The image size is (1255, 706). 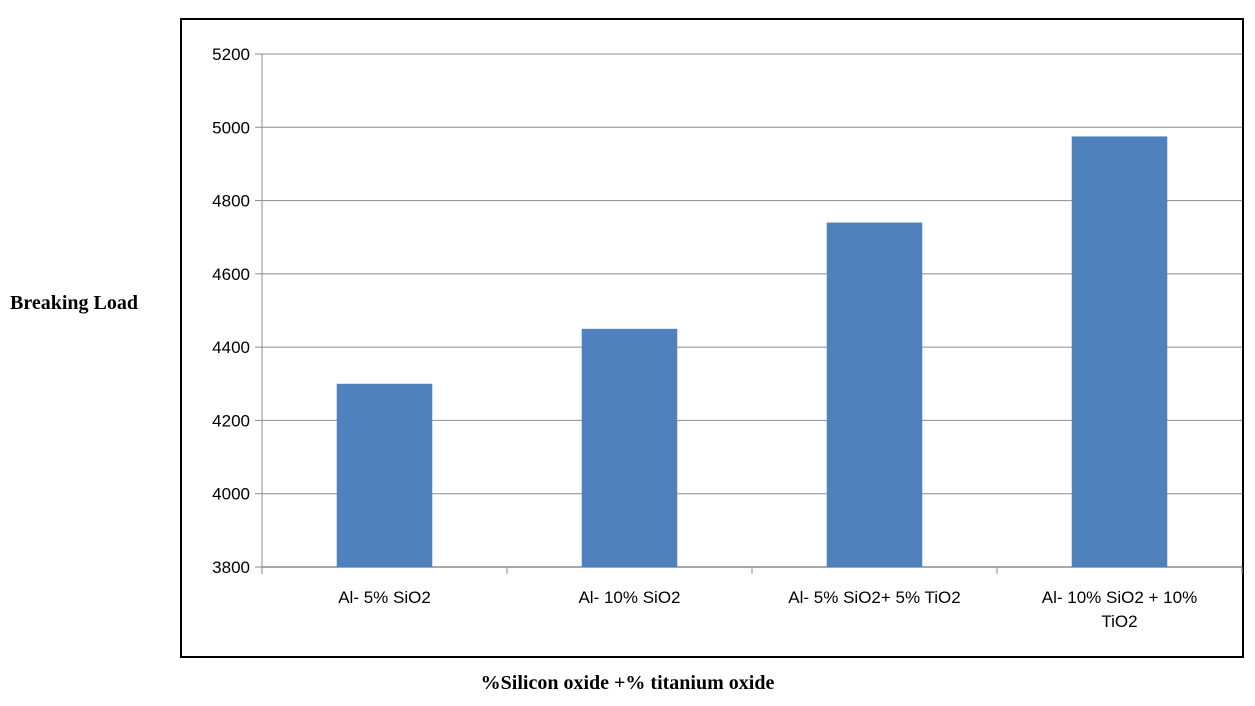 I want to click on y-axis-label: Breaking Load, so click(x=74, y=303).